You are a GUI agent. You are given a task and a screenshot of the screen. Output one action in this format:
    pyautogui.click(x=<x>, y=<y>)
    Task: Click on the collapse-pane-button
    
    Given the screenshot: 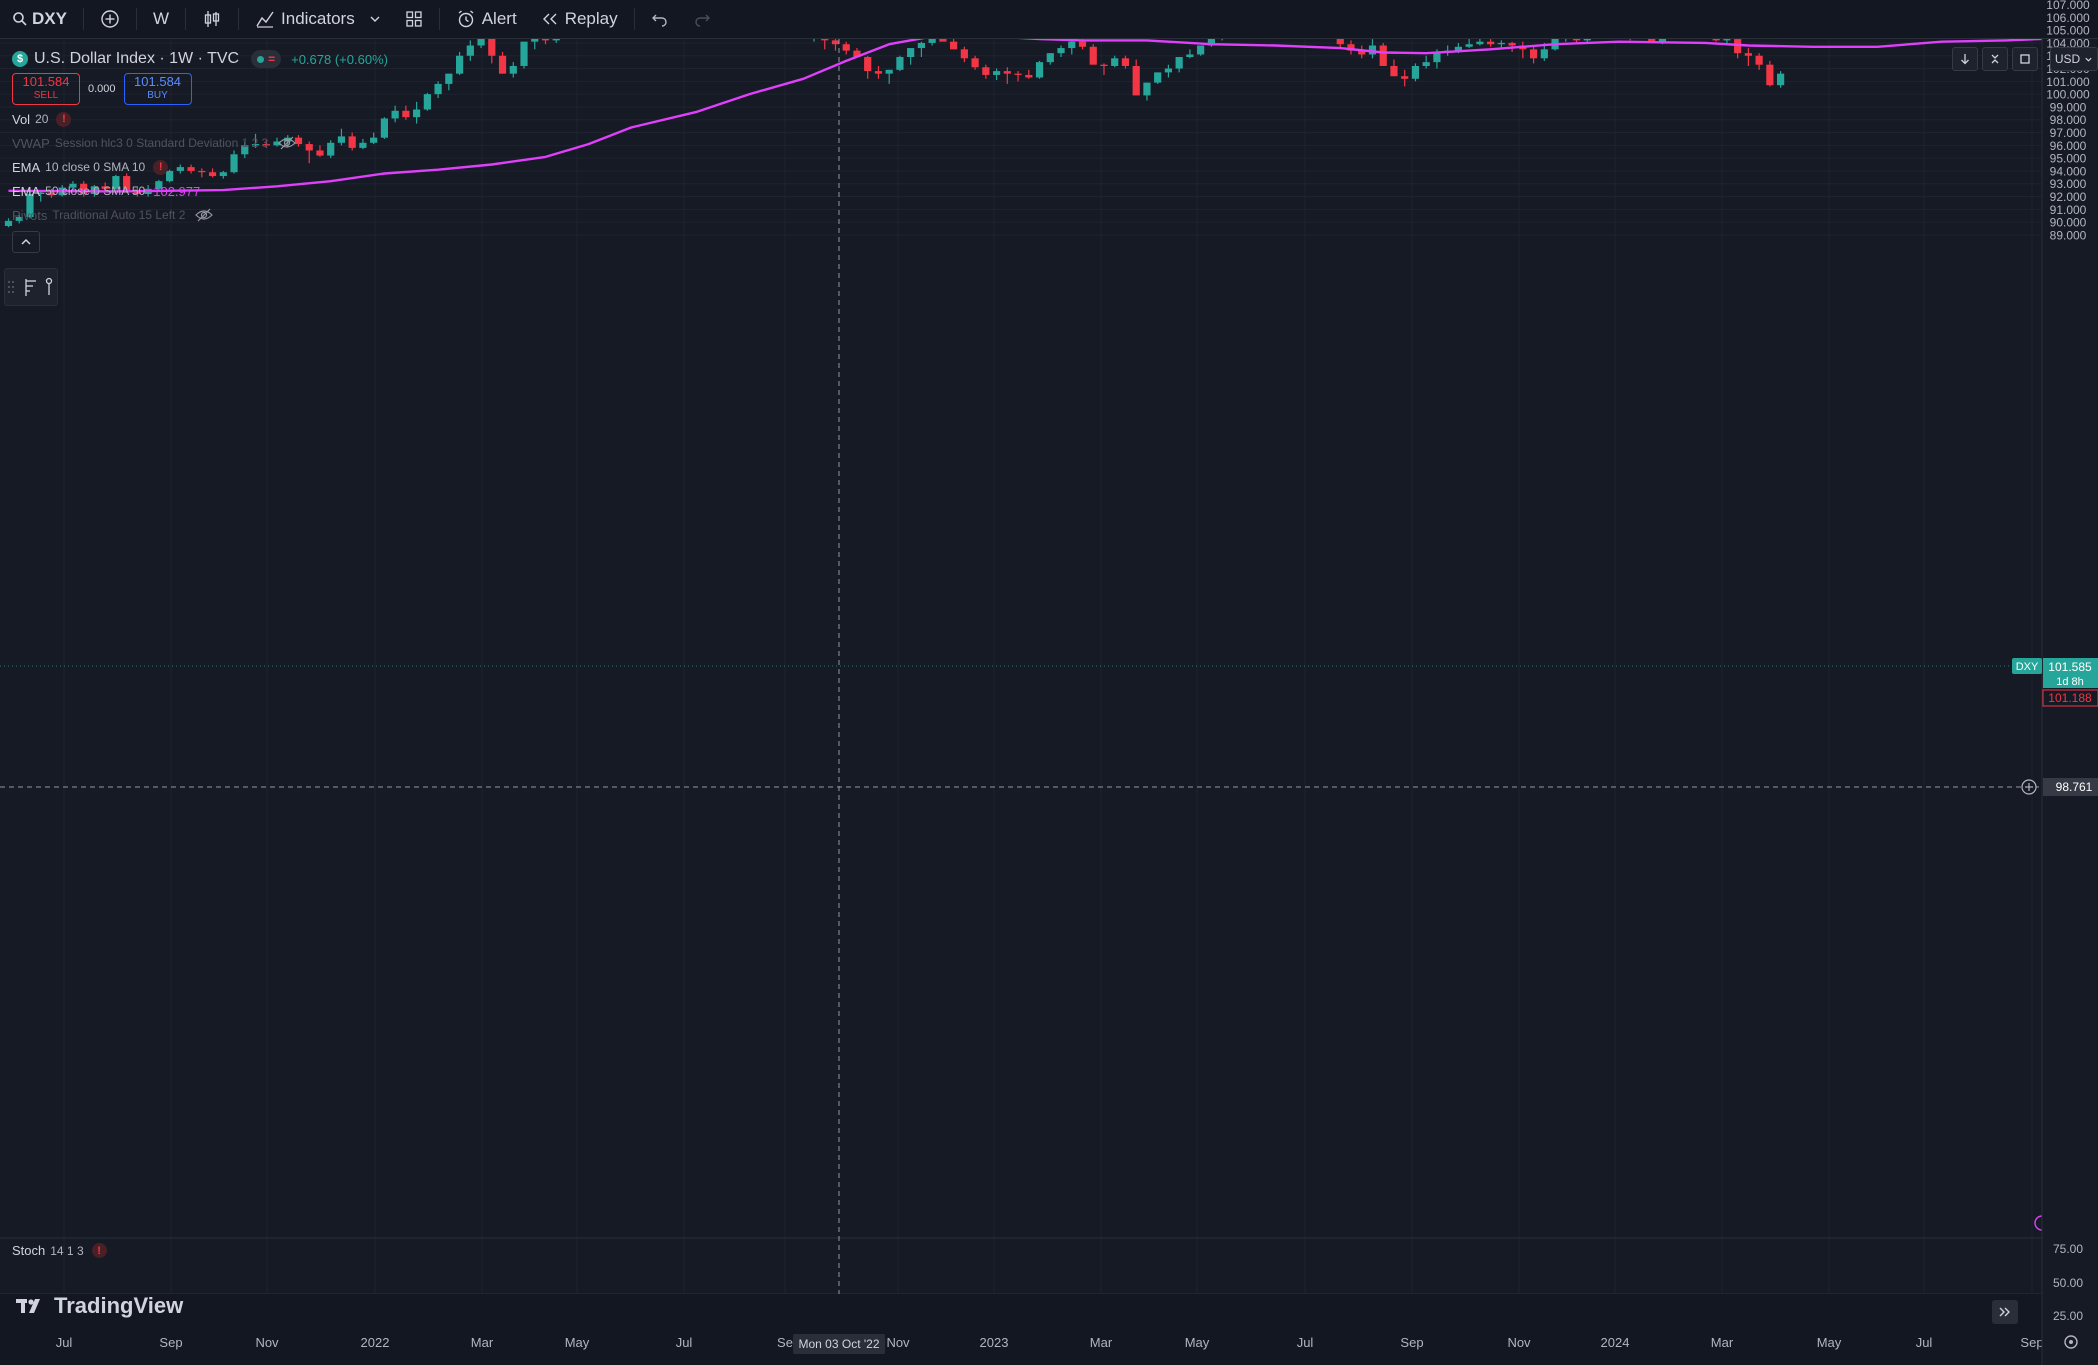 What is the action you would take?
    pyautogui.click(x=1995, y=59)
    